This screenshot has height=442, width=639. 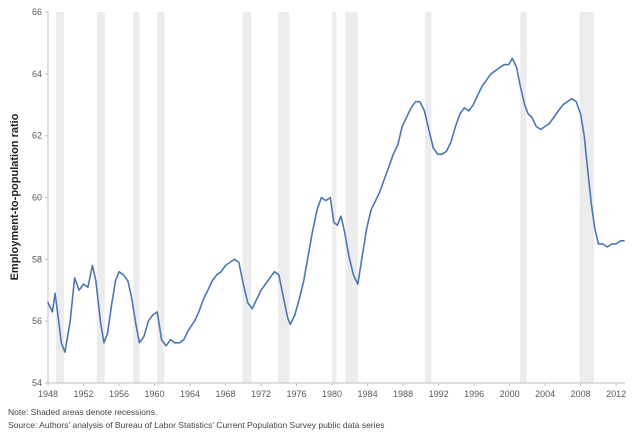 I want to click on x-tick-label: 1968, so click(x=226, y=394).